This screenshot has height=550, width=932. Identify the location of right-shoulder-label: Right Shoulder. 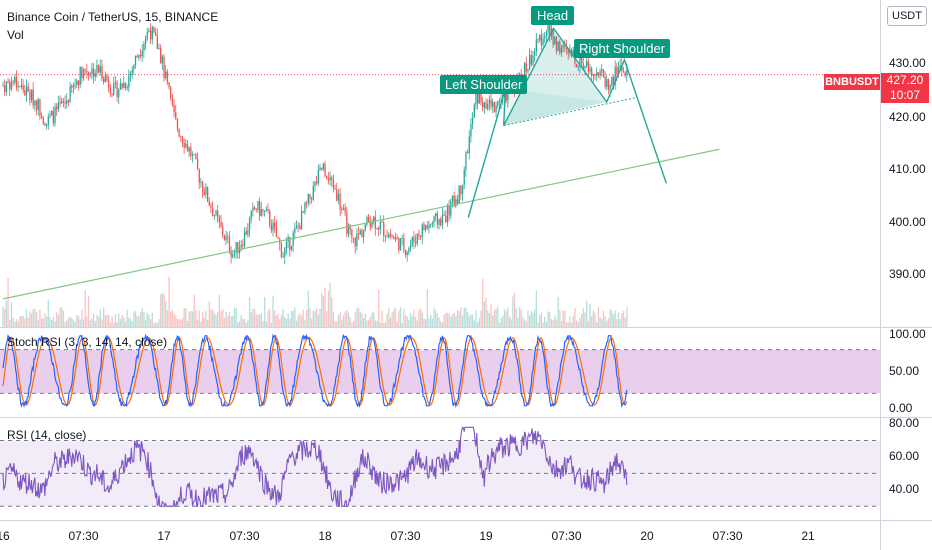
(622, 48).